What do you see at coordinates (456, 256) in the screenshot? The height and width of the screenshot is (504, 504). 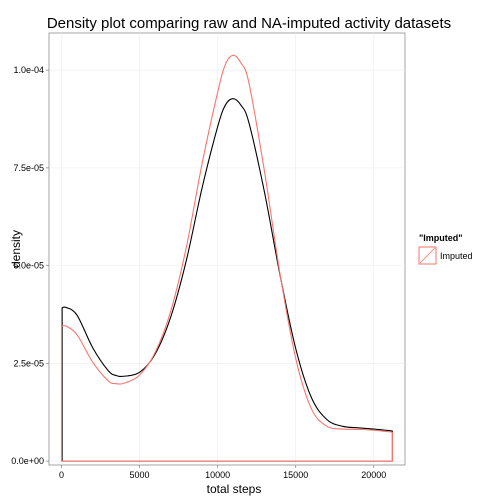 I see `legend-label-imputed: Imputed` at bounding box center [456, 256].